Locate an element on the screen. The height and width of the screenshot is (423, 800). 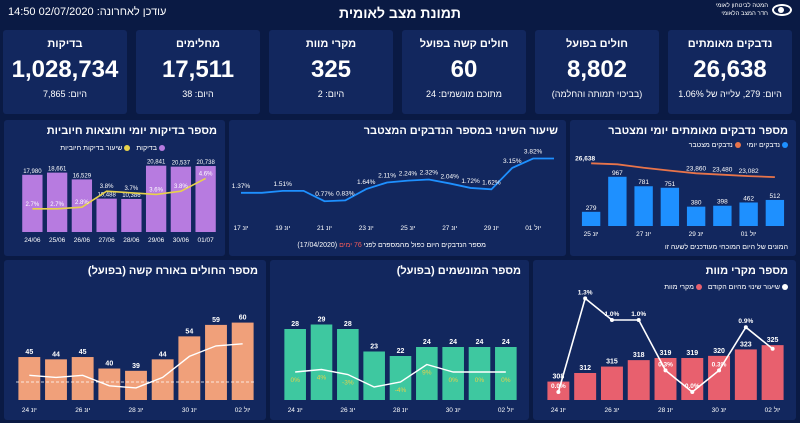
x-tick-label: 25/06 is located at coordinates (57, 240).